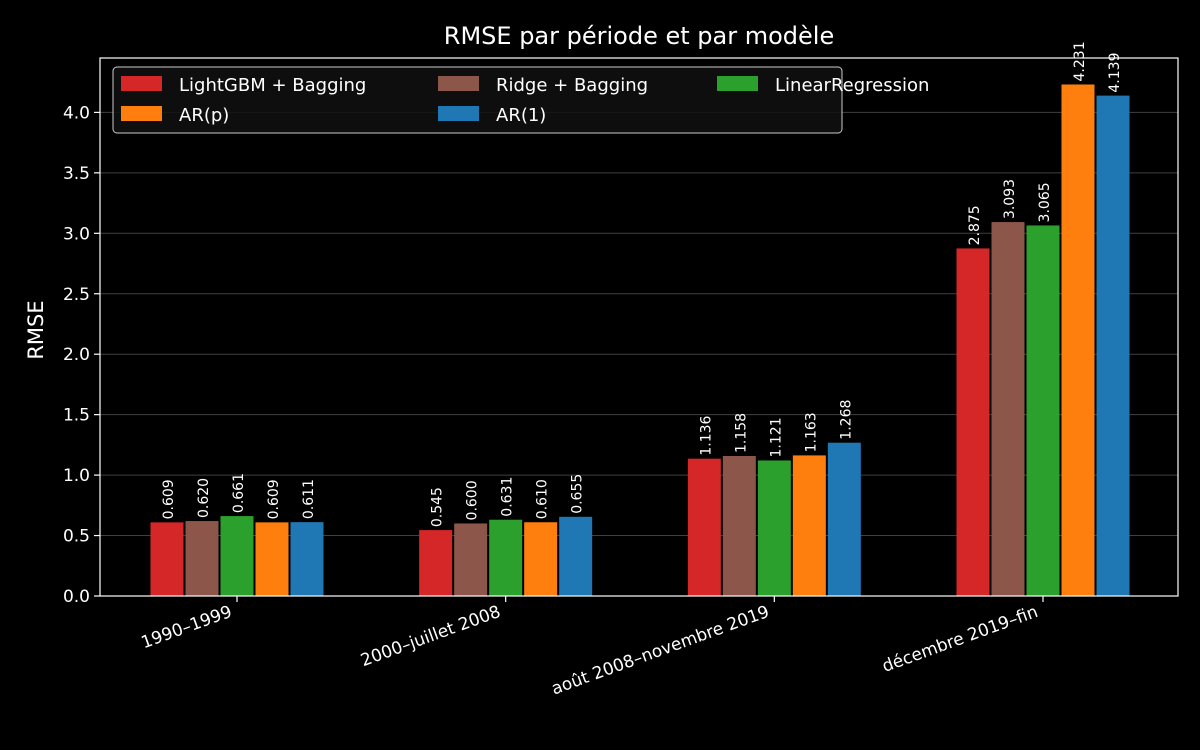  I want to click on value-label: 0.611, so click(309, 499).